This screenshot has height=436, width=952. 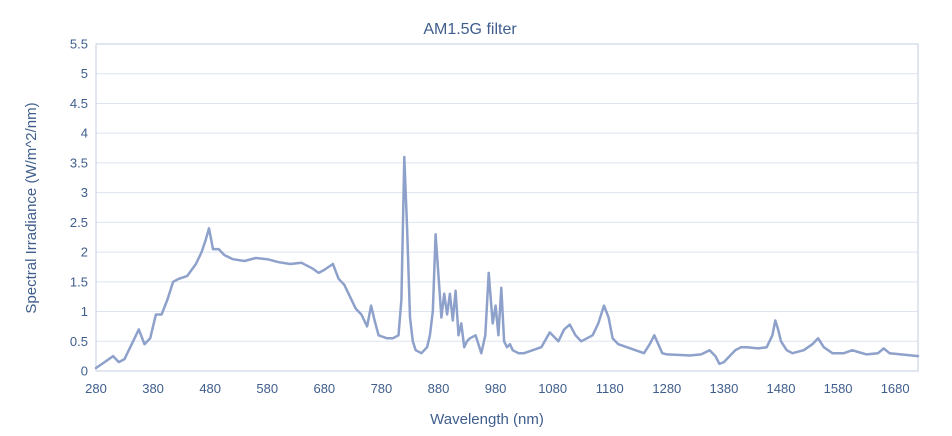 What do you see at coordinates (79, 44) in the screenshot?
I see `y-tick-label: 5.5` at bounding box center [79, 44].